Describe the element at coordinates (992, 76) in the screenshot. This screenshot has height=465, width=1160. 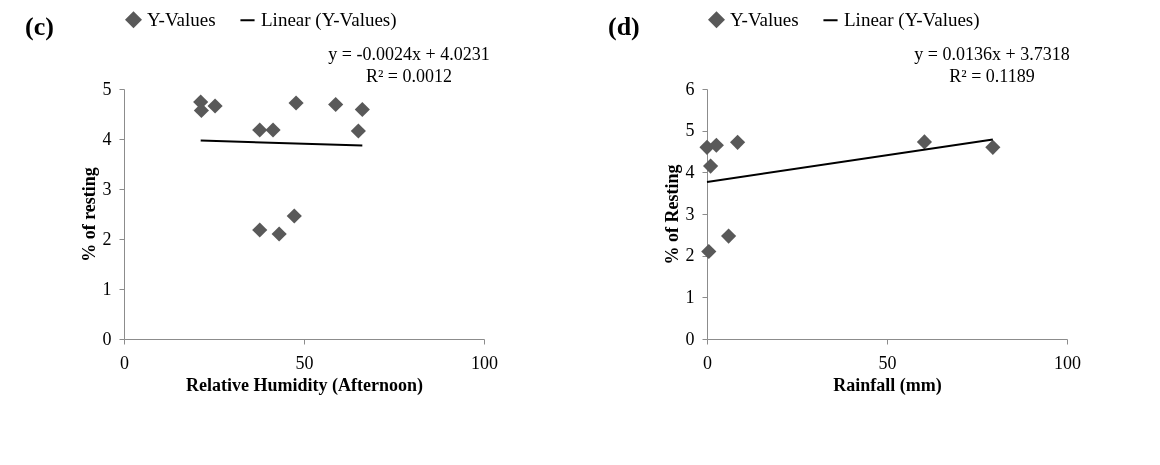
I see `text: R² = 0.1189` at that location.